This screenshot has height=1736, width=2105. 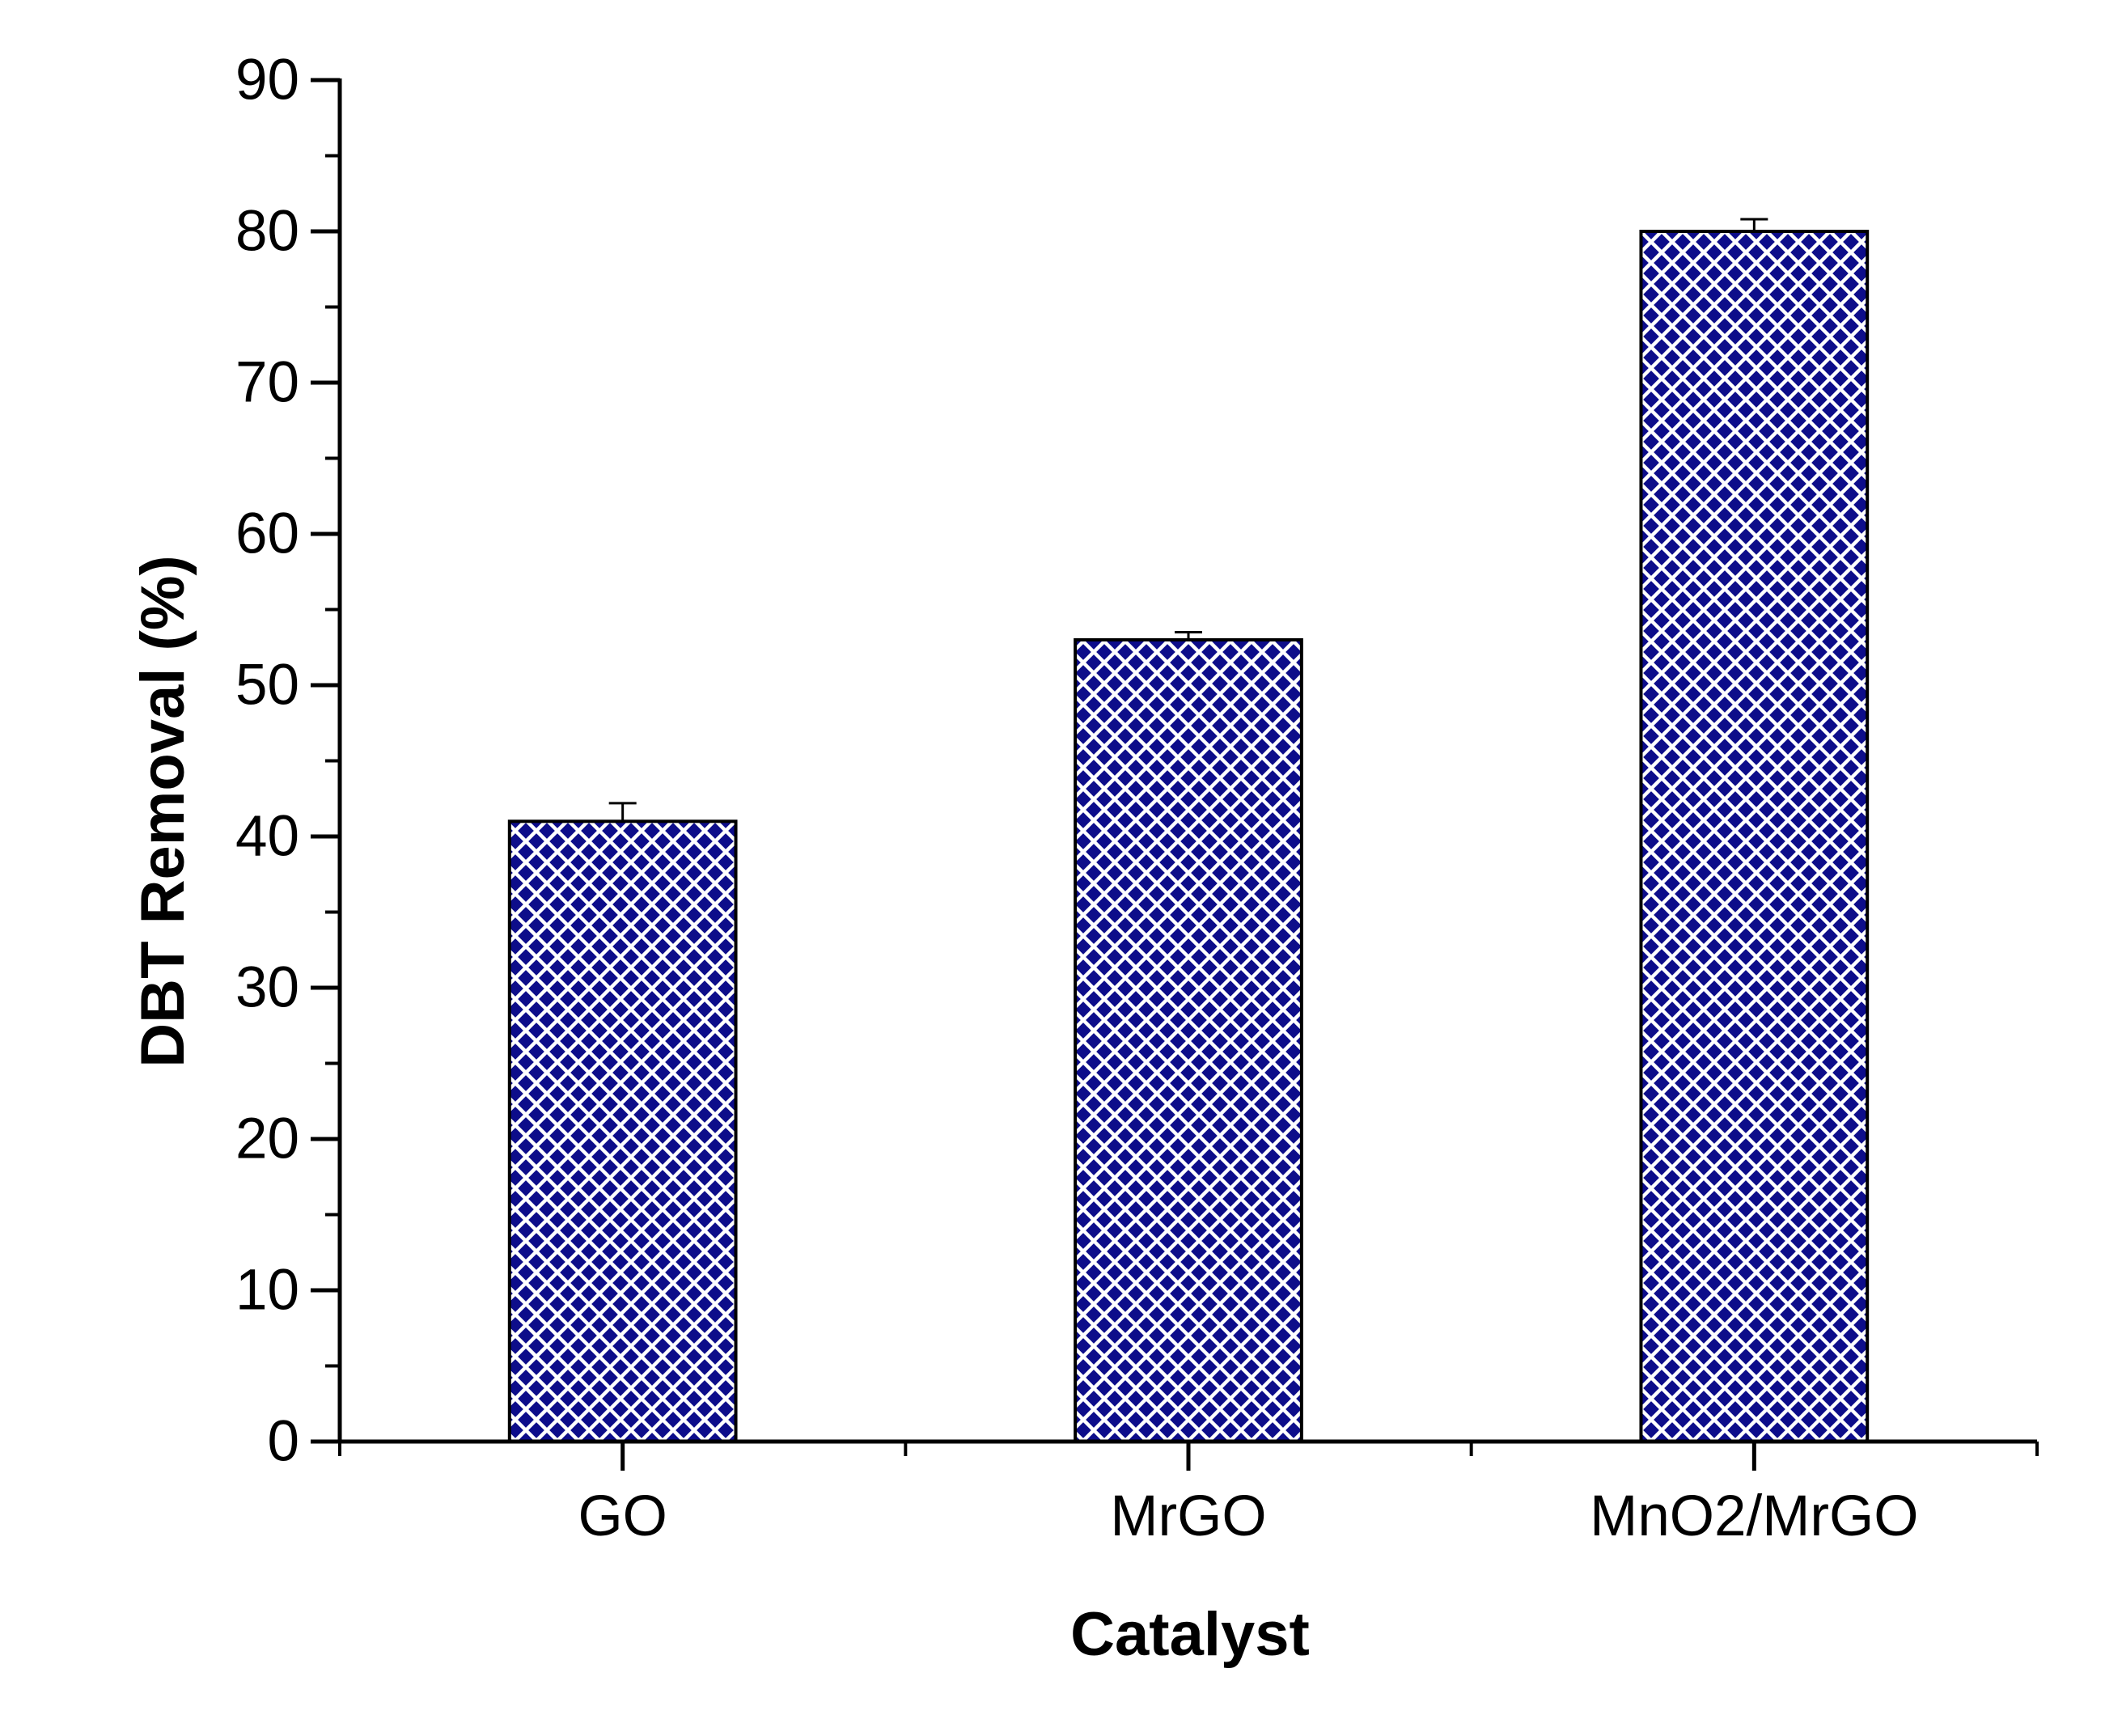 I want to click on bar-go, so click(x=622, y=1131).